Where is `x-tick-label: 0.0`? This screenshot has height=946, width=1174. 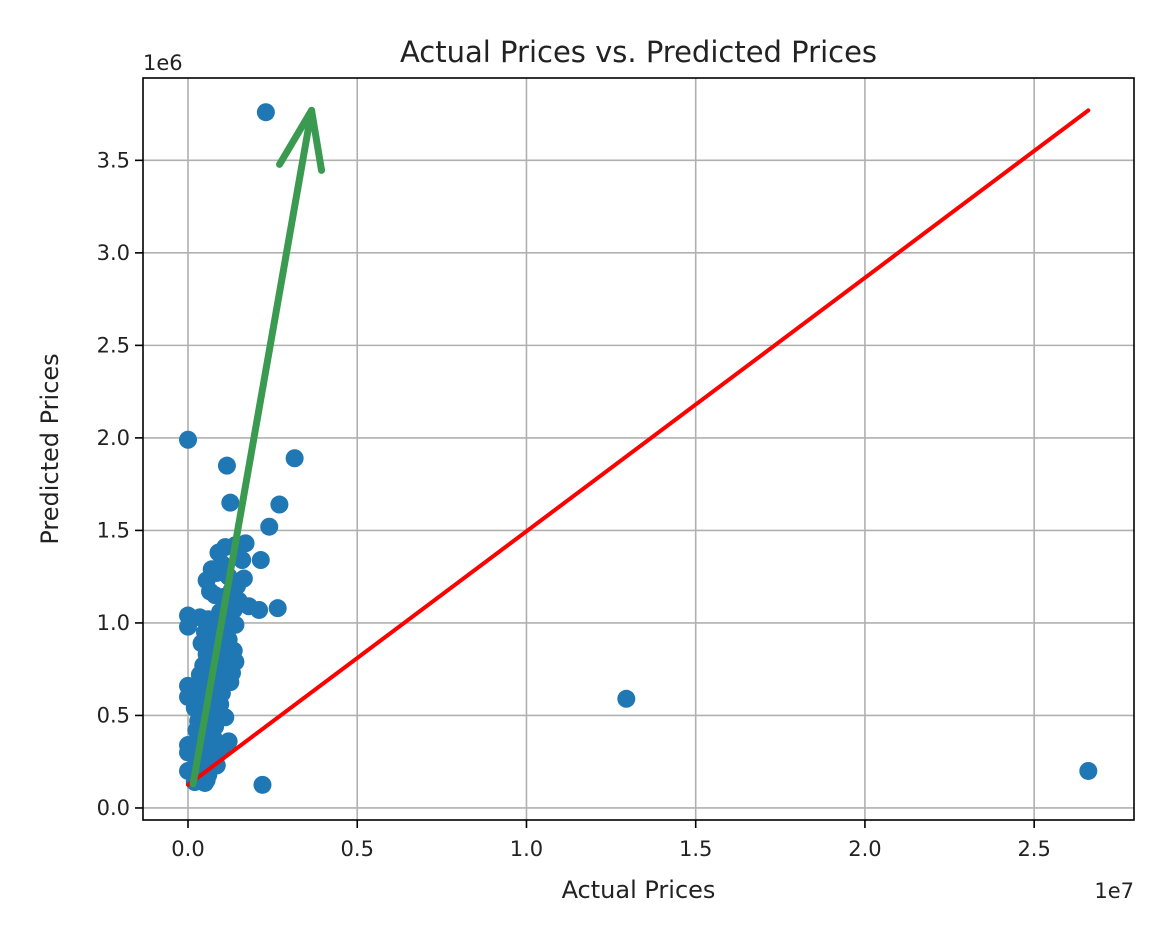
x-tick-label: 0.0 is located at coordinates (187, 849).